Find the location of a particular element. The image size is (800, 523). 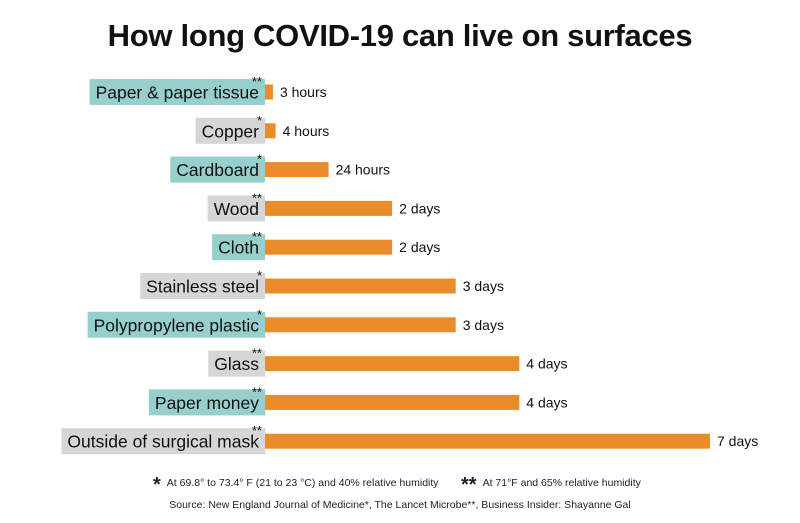

data-label-paper-paper-tissue: 3 hours is located at coordinates (303, 92).